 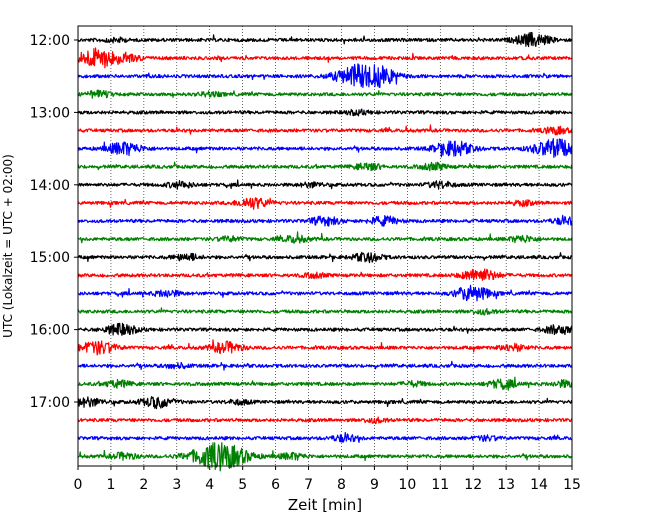 What do you see at coordinates (110, 485) in the screenshot?
I see `x-tick-label: 1` at bounding box center [110, 485].